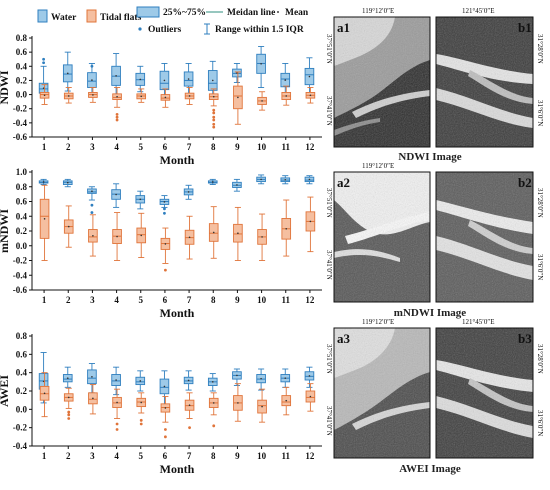 The width and height of the screenshot is (550, 490). I want to click on y-tick-label: 0.2, so click(22, 391).